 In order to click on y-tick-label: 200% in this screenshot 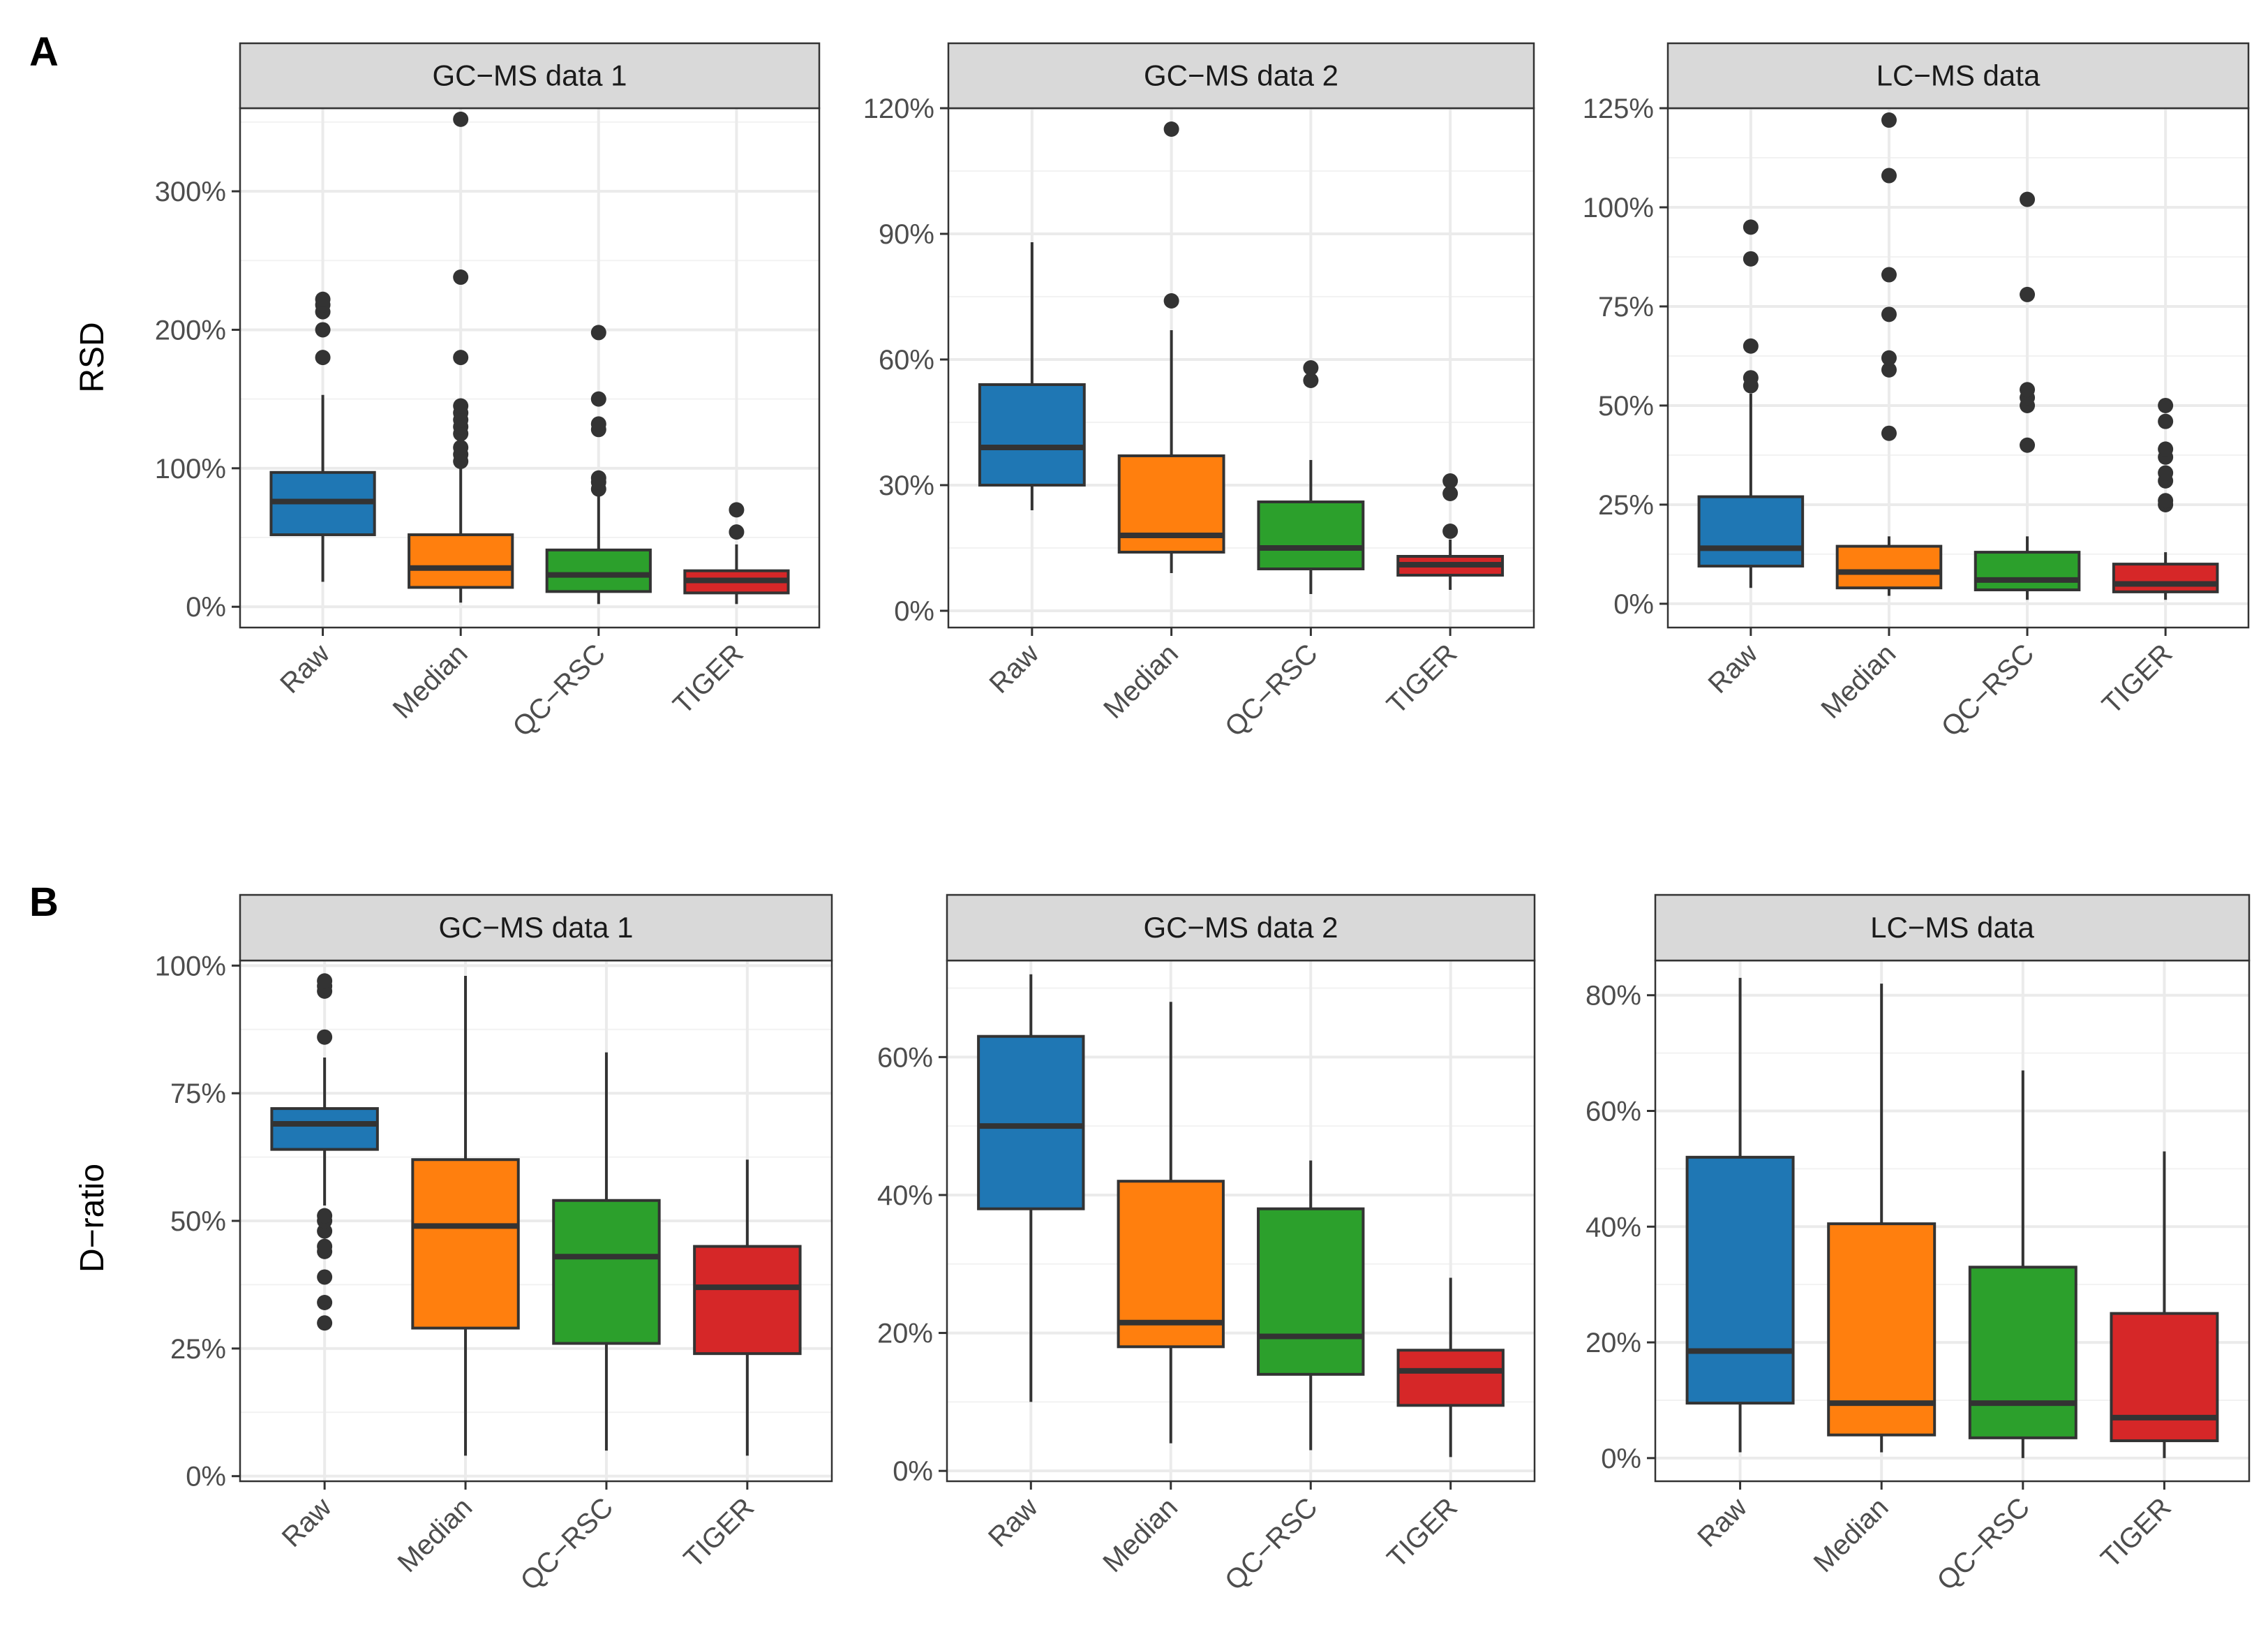, I will do `click(190, 330)`.